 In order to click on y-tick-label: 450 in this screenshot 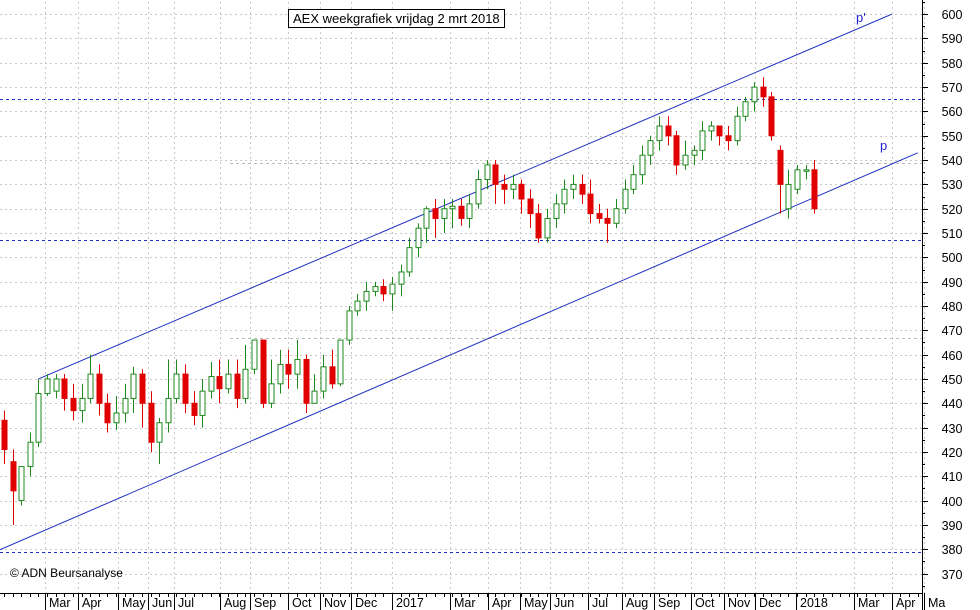, I will do `click(952, 380)`.